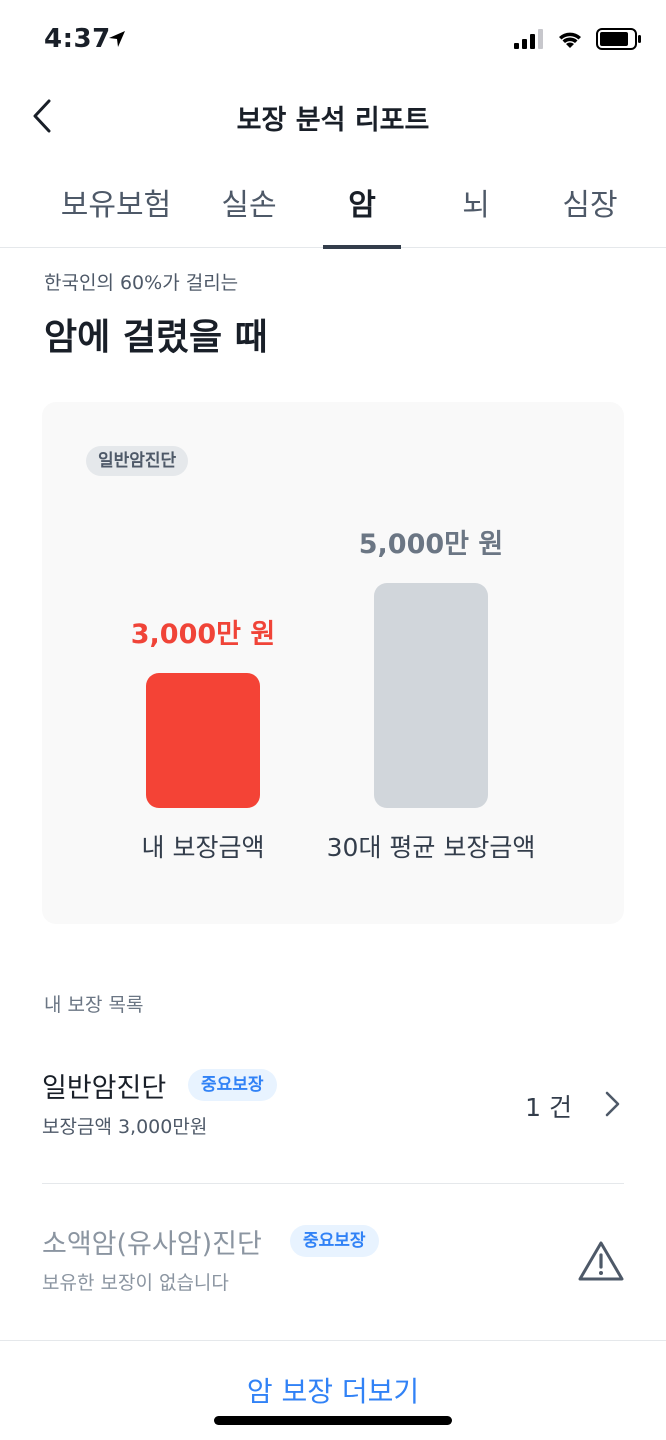 The image size is (666, 1440). Describe the element at coordinates (612, 1104) in the screenshot. I see `chevron-right-icon` at that location.